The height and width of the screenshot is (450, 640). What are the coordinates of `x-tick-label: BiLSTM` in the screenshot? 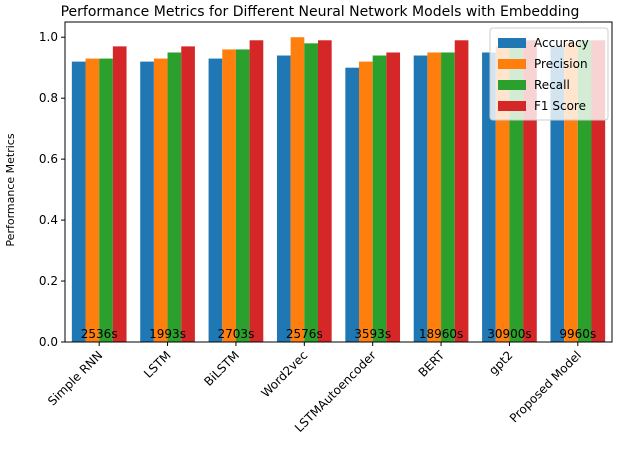 It's located at (221, 368).